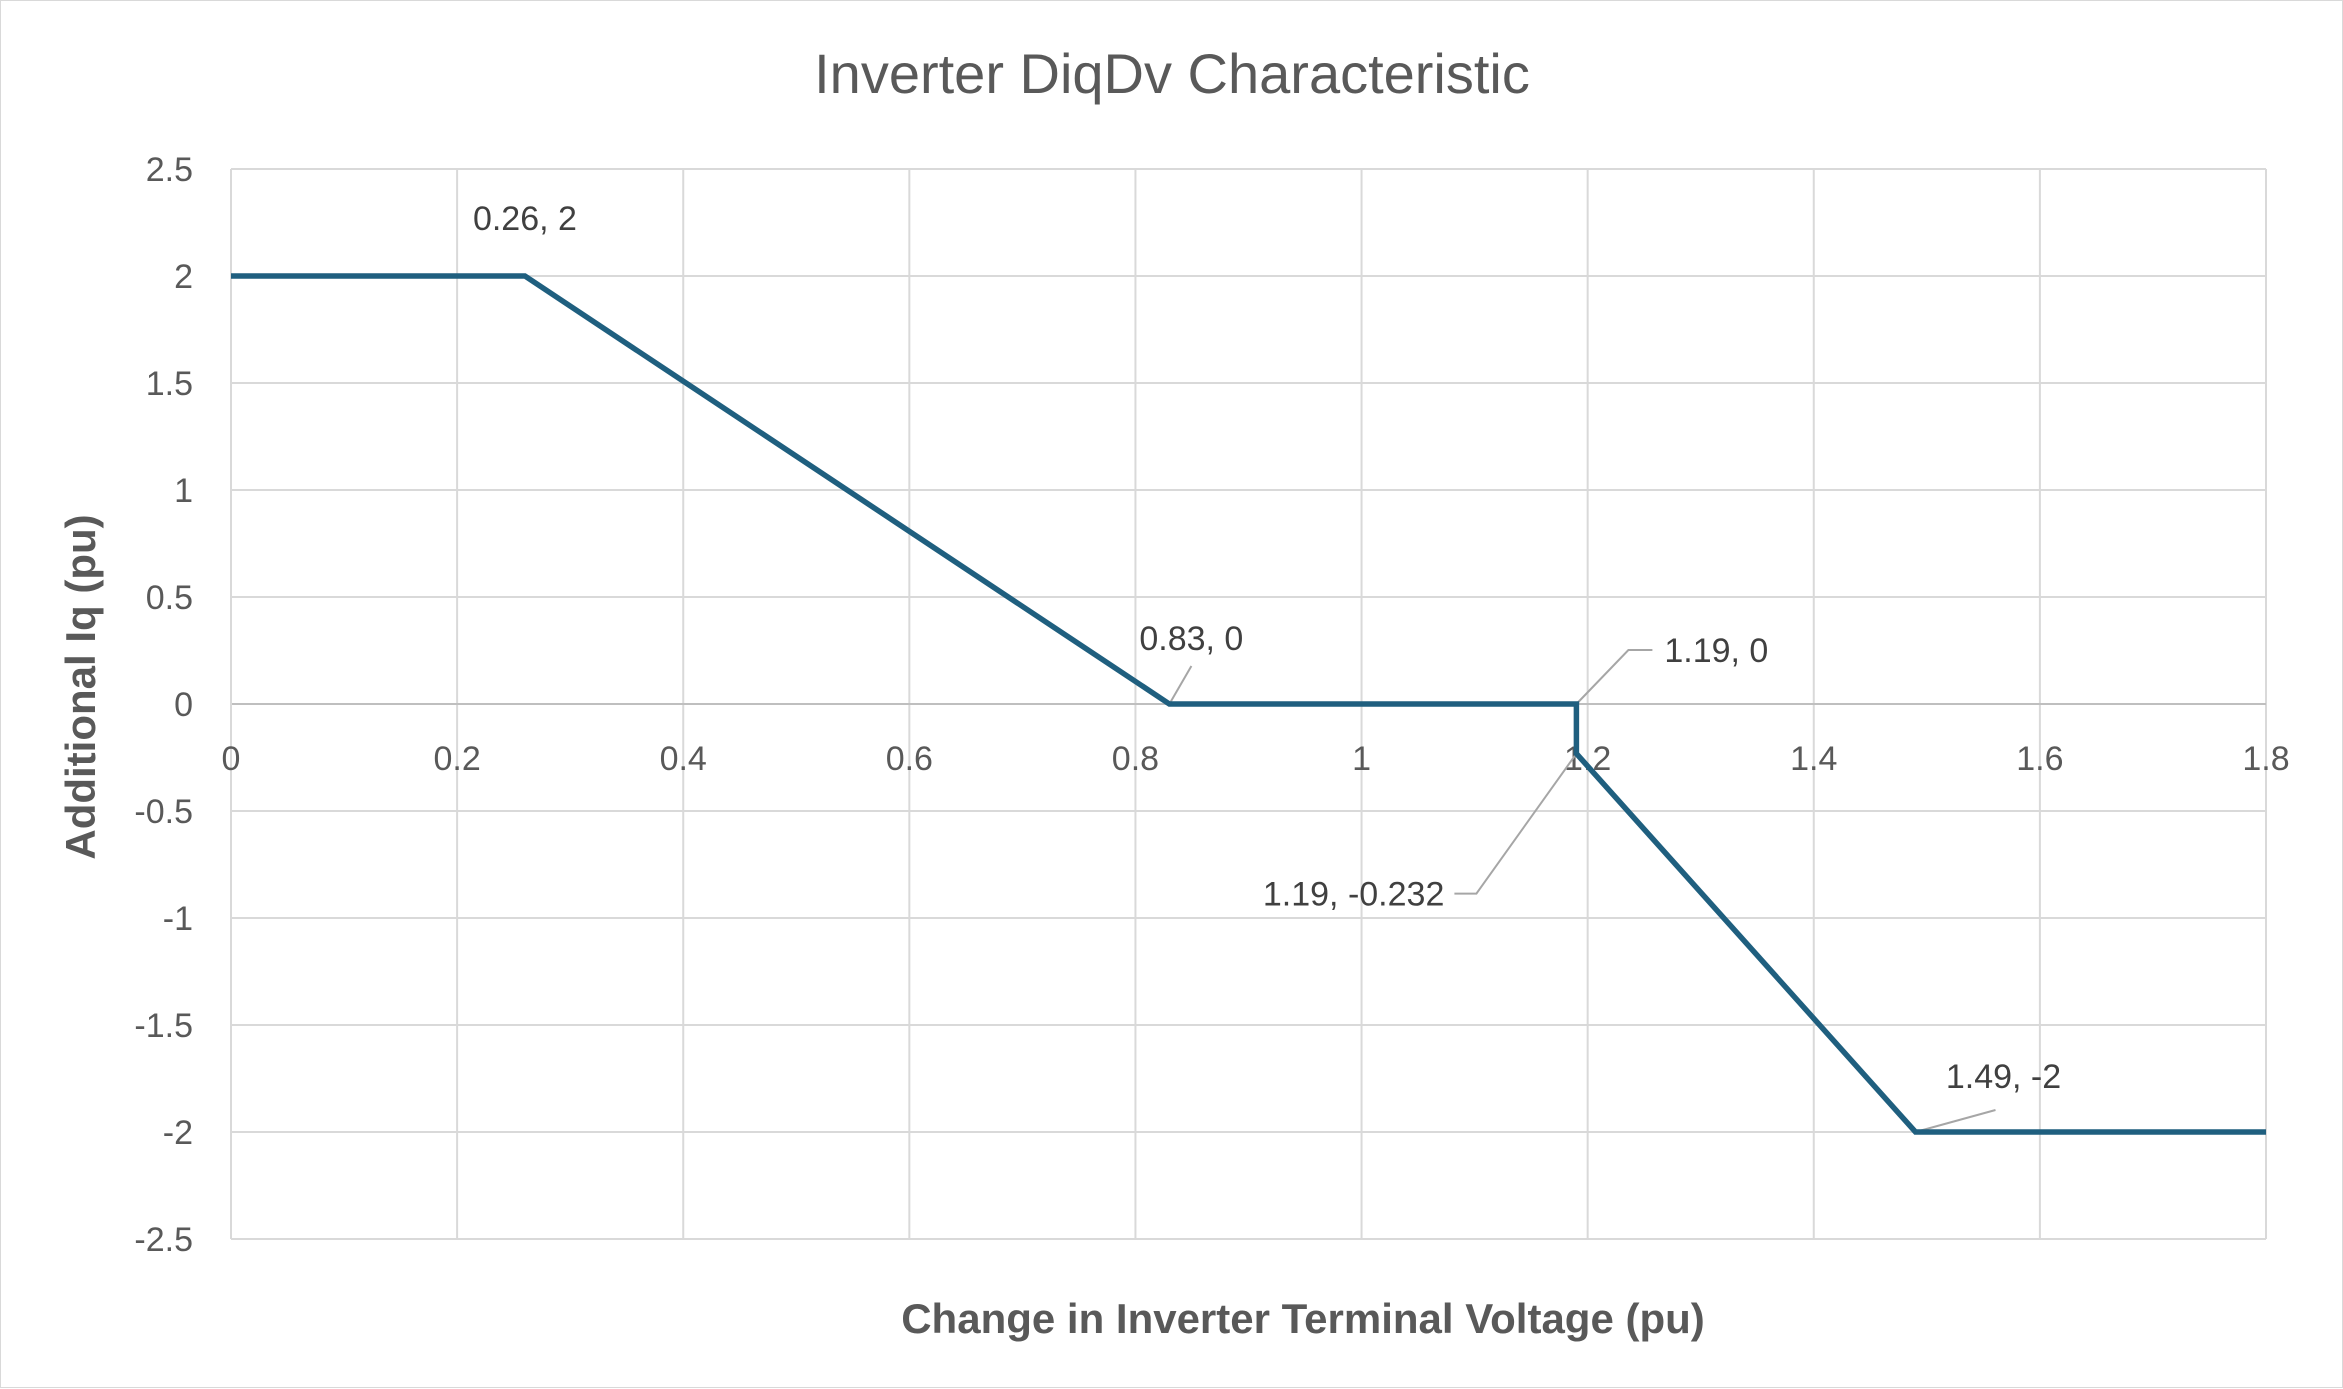 This screenshot has height=1389, width=2343. What do you see at coordinates (2003, 1077) in the screenshot?
I see `data-label: 1.49, -2` at bounding box center [2003, 1077].